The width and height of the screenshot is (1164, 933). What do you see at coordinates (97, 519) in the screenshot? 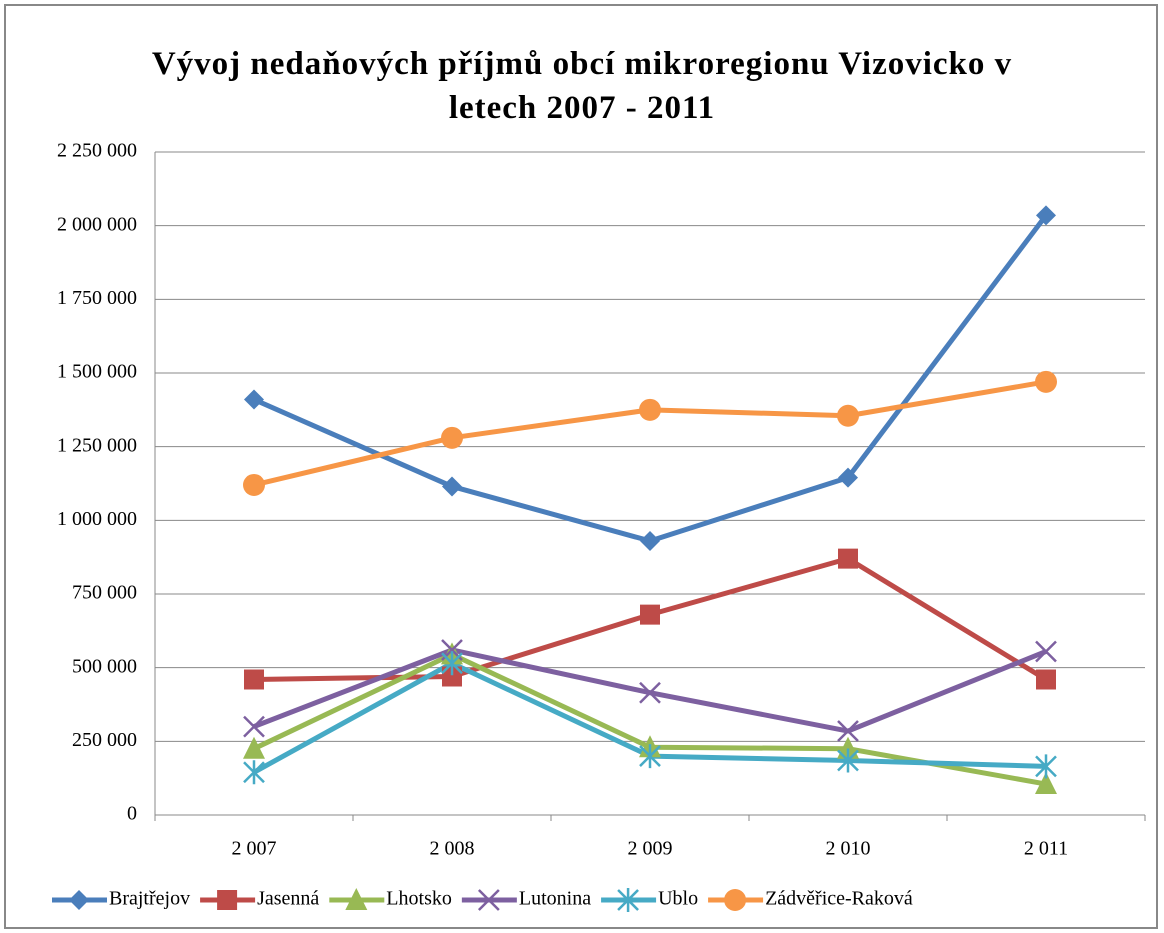
I see `y-tick-label: 1 000 000` at bounding box center [97, 519].